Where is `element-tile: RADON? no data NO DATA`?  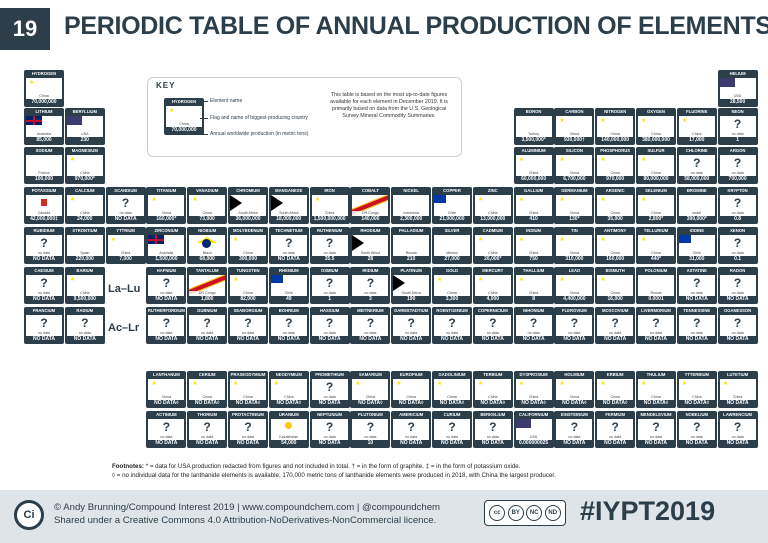
element-tile: RADON? no data NO DATA is located at coordinates (737, 285).